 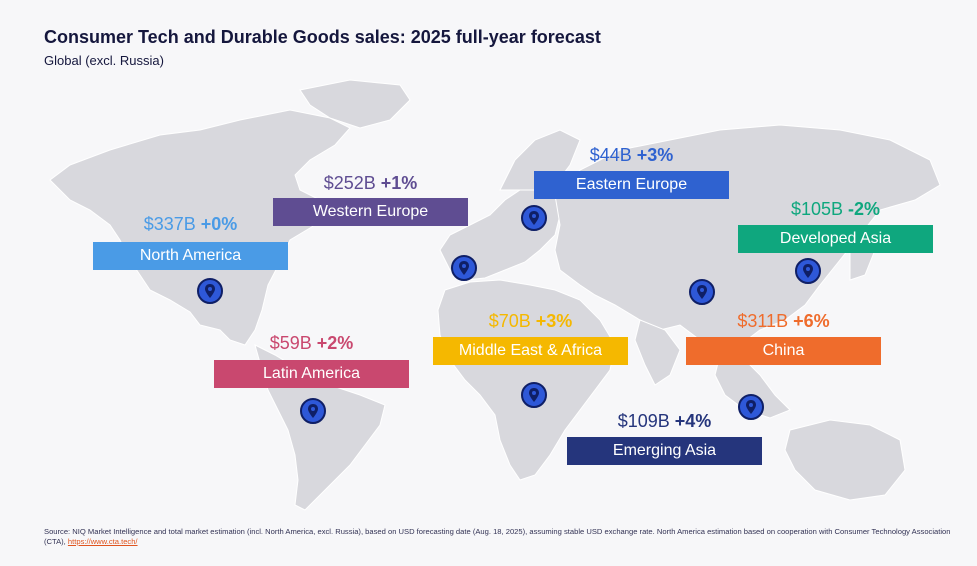 What do you see at coordinates (845, 460) in the screenshot?
I see `continent-australia` at bounding box center [845, 460].